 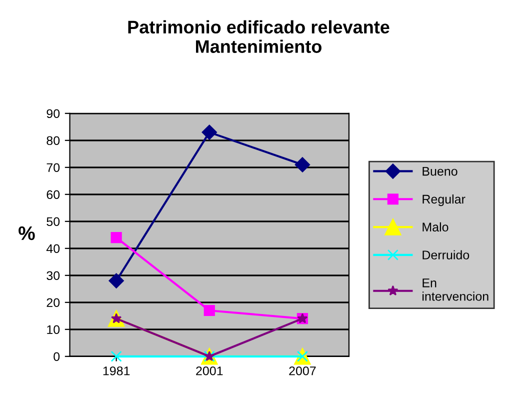 I want to click on y-tick-label: 60, so click(x=53, y=195).